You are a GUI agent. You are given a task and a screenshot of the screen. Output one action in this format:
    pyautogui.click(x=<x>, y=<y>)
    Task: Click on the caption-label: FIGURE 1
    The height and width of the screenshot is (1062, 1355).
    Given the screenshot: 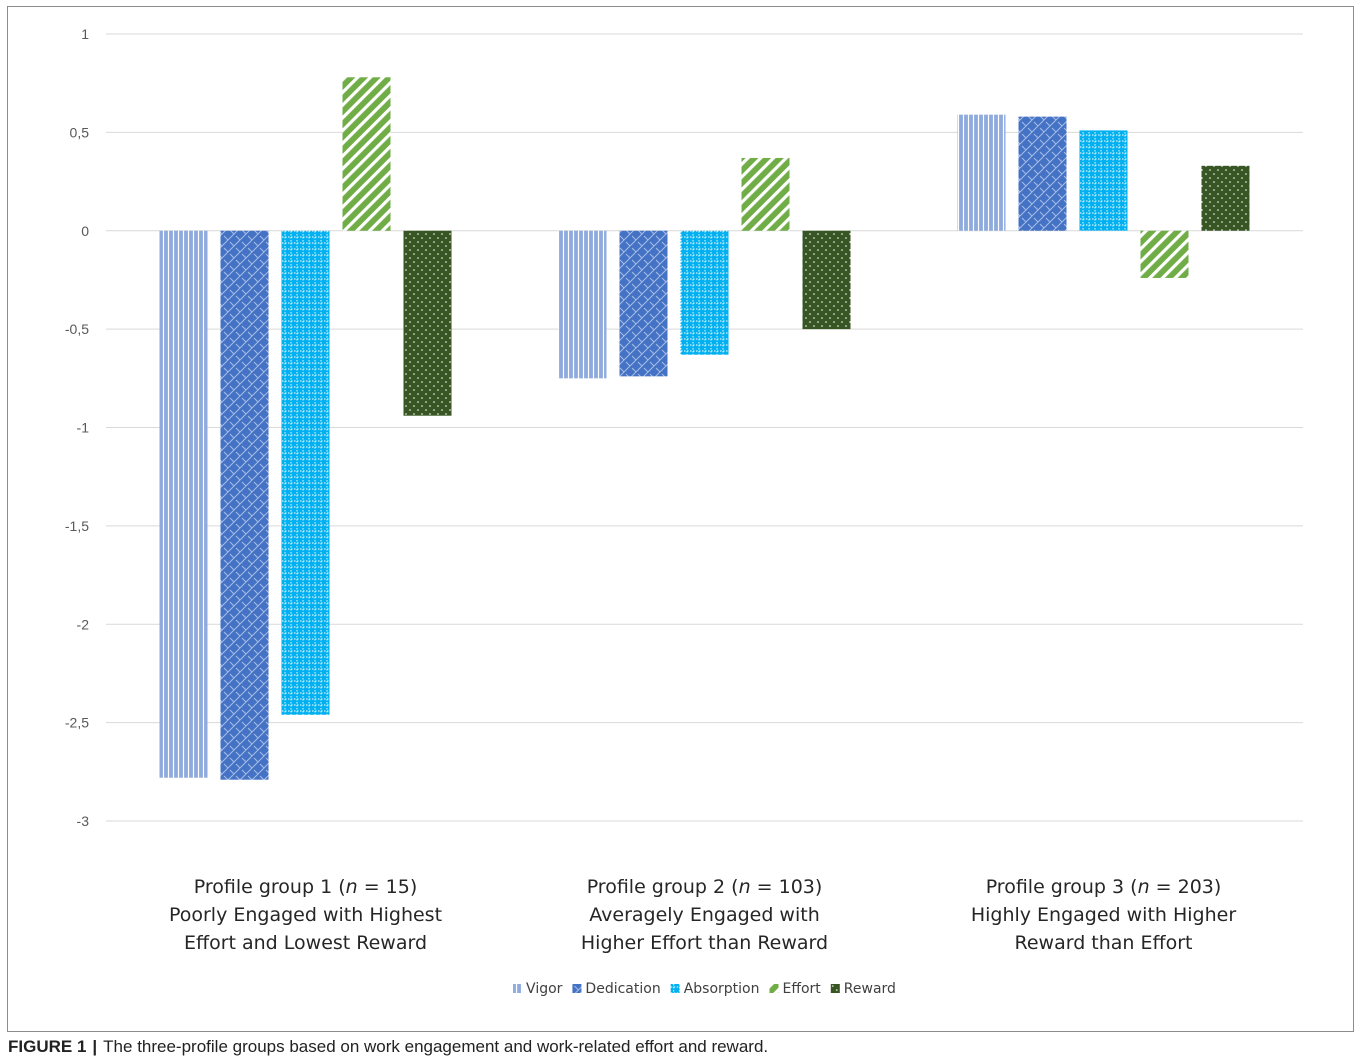 What is the action you would take?
    pyautogui.click(x=47, y=1046)
    